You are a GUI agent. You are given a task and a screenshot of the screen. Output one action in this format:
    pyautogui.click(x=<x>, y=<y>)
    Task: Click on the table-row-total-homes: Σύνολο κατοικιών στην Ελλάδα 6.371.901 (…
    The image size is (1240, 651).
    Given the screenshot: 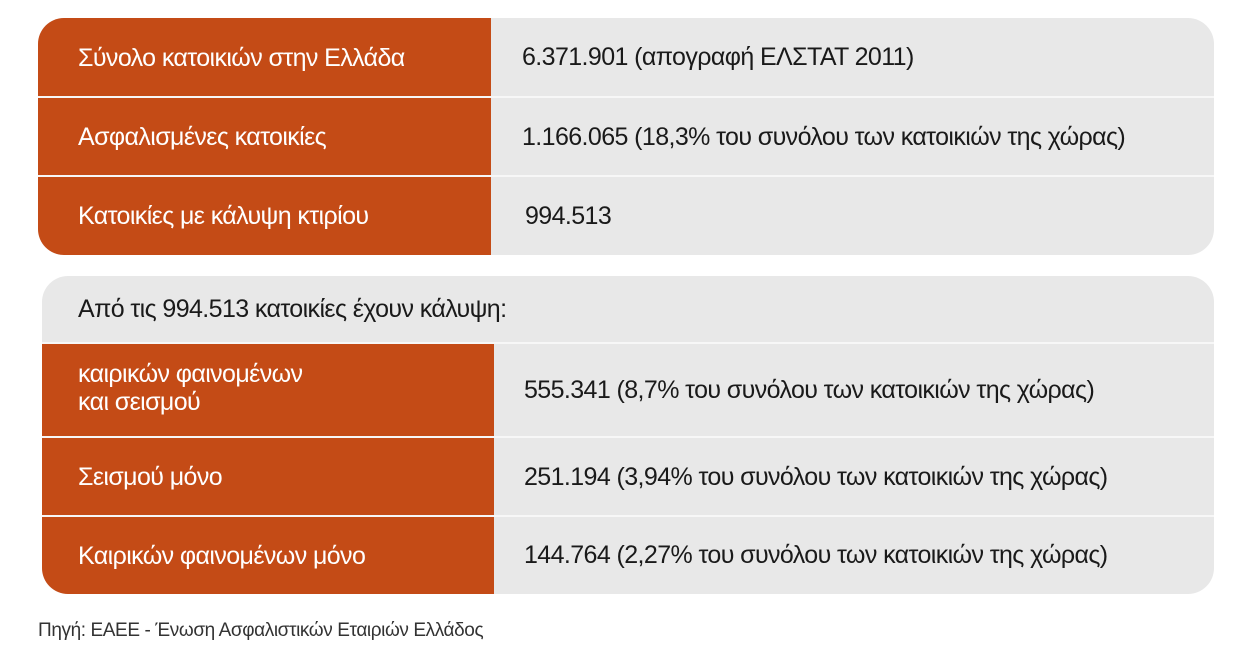 What is the action you would take?
    pyautogui.click(x=626, y=57)
    